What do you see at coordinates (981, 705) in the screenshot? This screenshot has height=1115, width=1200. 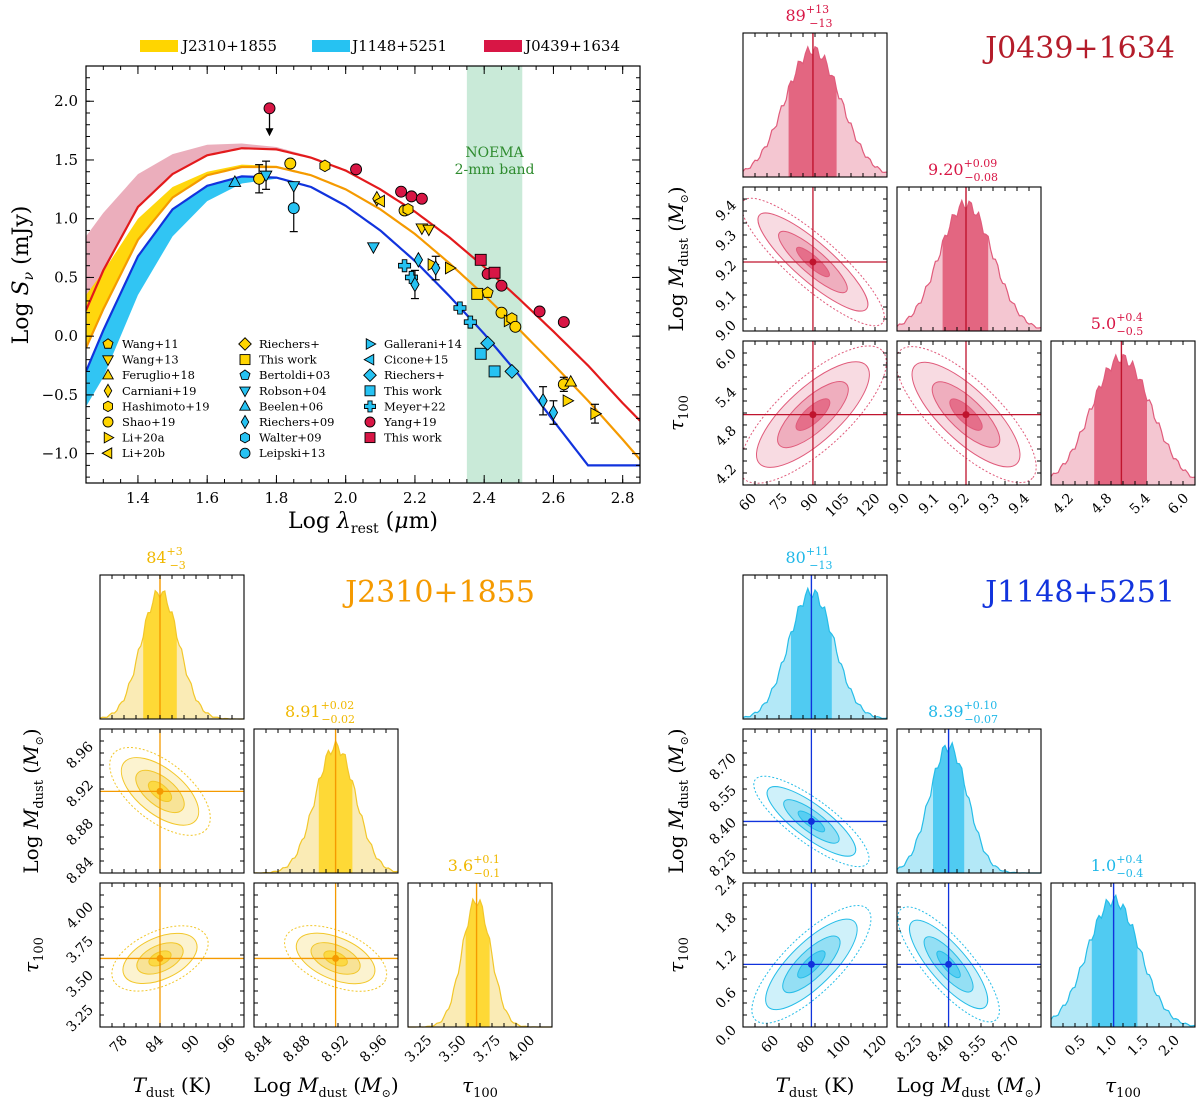 I see `label-part: +0.10` at bounding box center [981, 705].